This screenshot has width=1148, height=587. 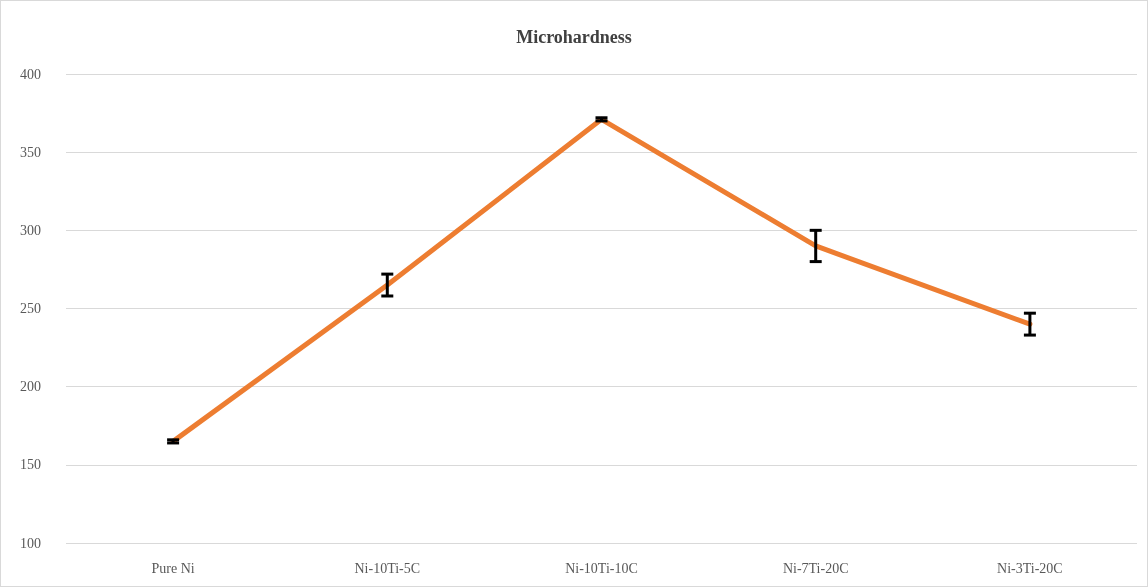 I want to click on y-tick-label: 300, so click(x=30, y=230).